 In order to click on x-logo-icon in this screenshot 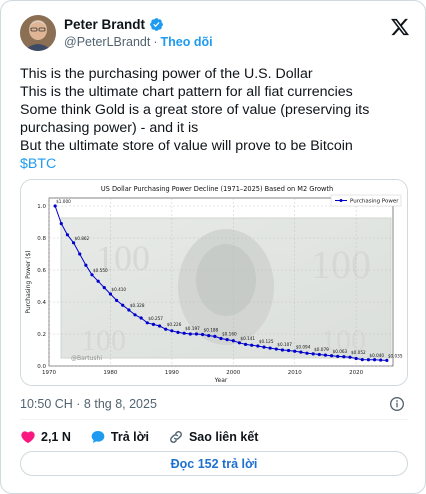, I will do `click(400, 27)`.